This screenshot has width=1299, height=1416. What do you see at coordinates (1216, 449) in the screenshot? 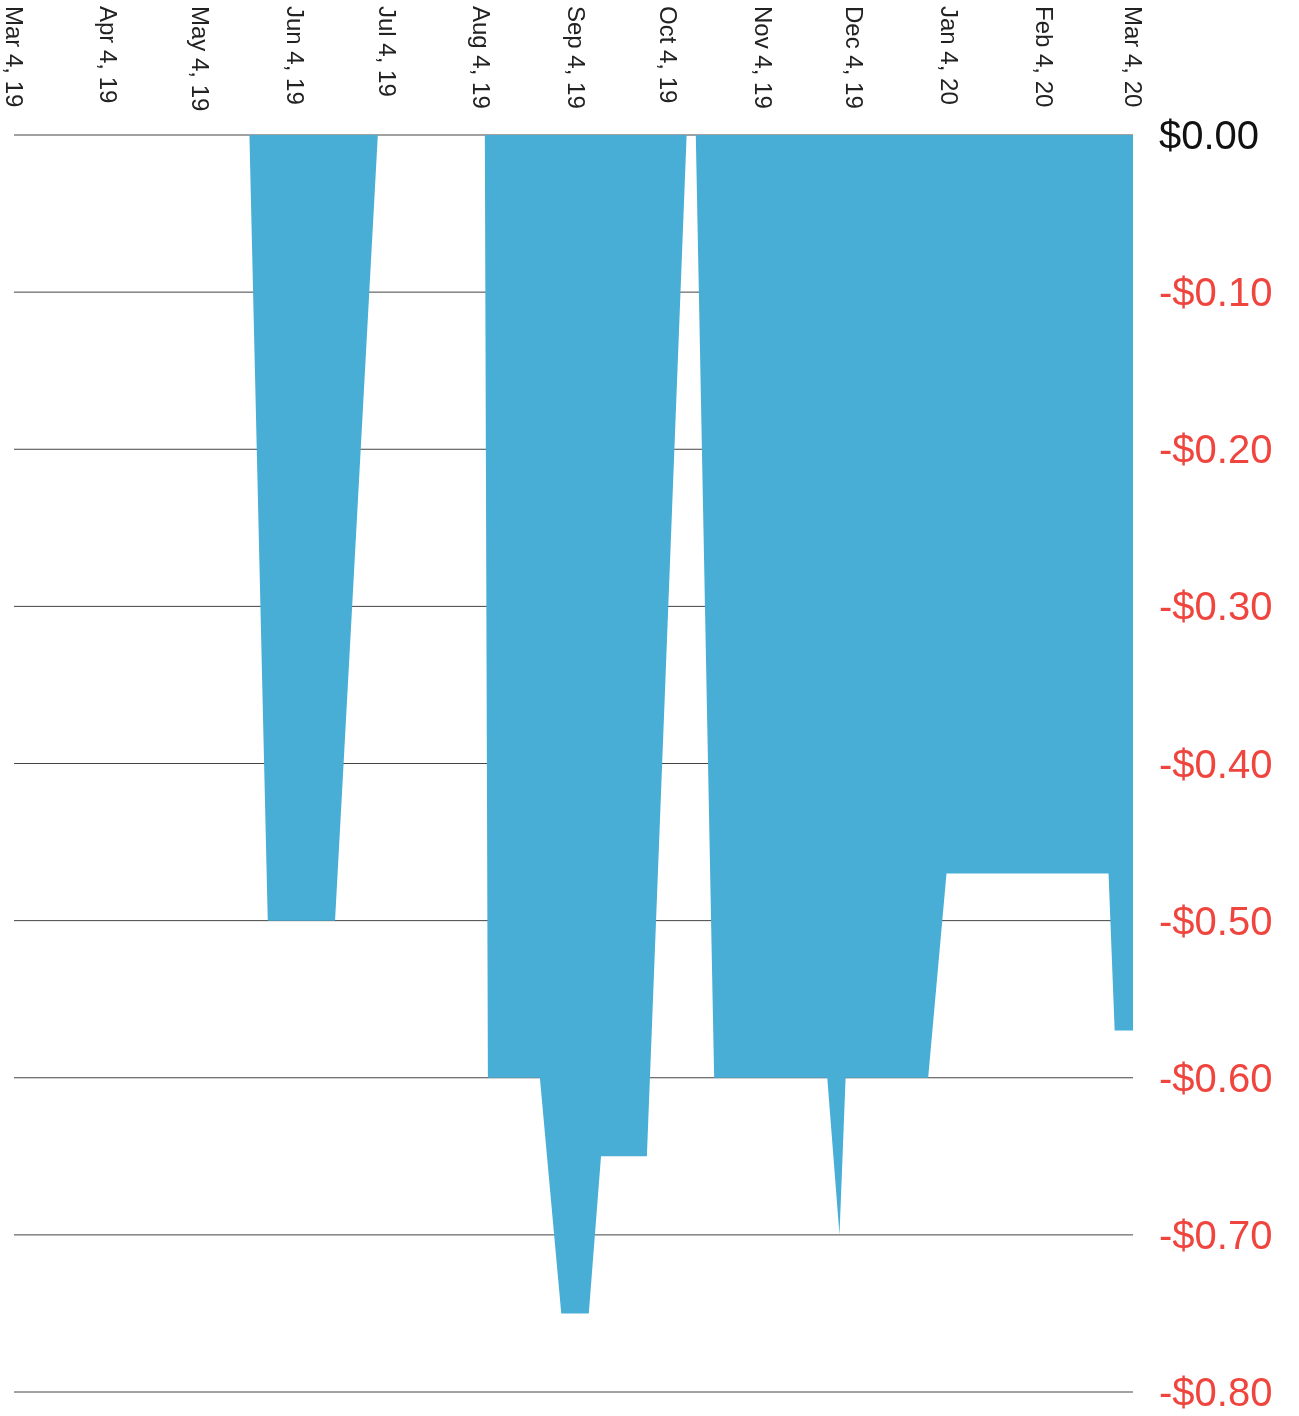
I see `y-tick-label: -$0.20` at bounding box center [1216, 449].